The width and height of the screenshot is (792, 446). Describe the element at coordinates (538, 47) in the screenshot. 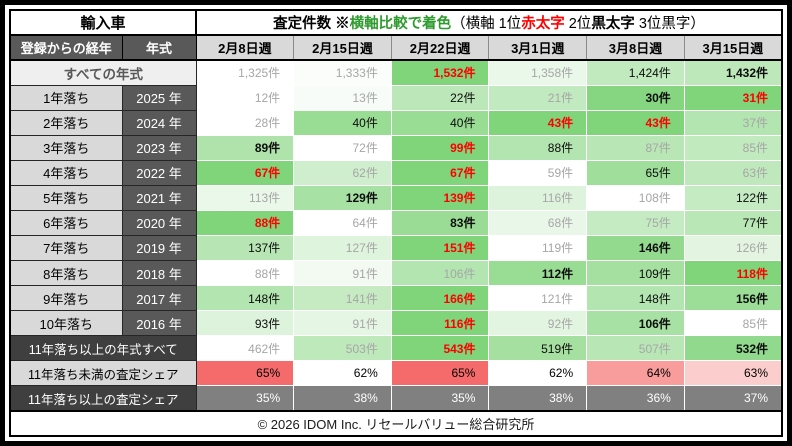

I see `week-column-header: 3月1日週` at that location.